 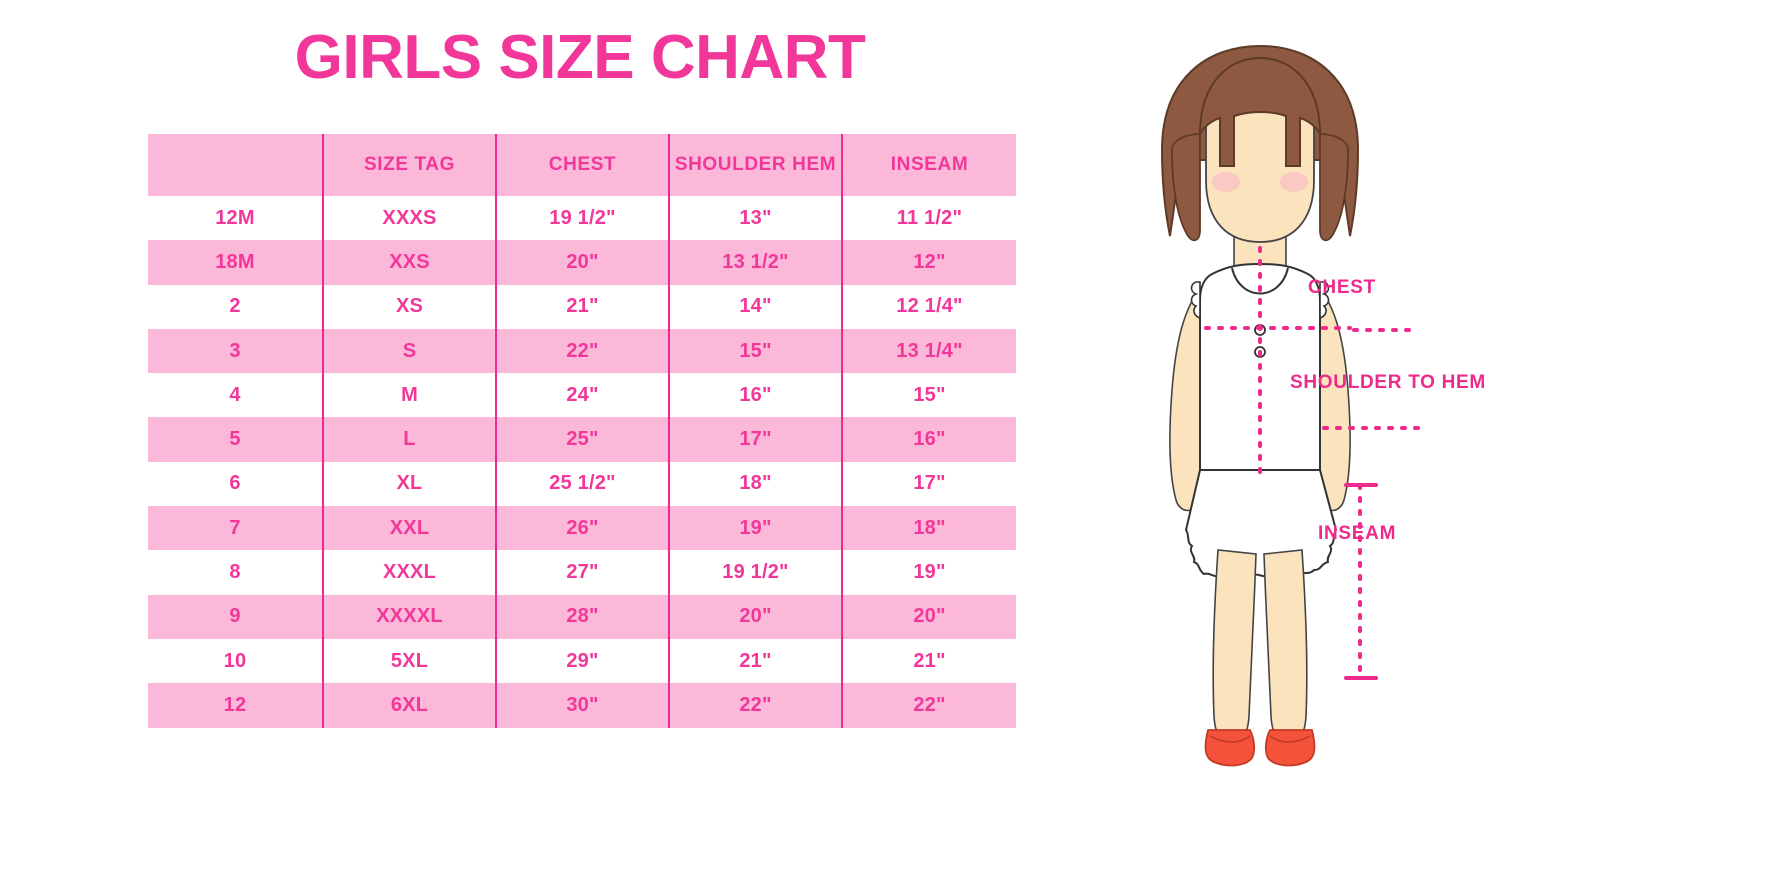 What do you see at coordinates (1261, 523) in the screenshot?
I see `skirt-shape` at bounding box center [1261, 523].